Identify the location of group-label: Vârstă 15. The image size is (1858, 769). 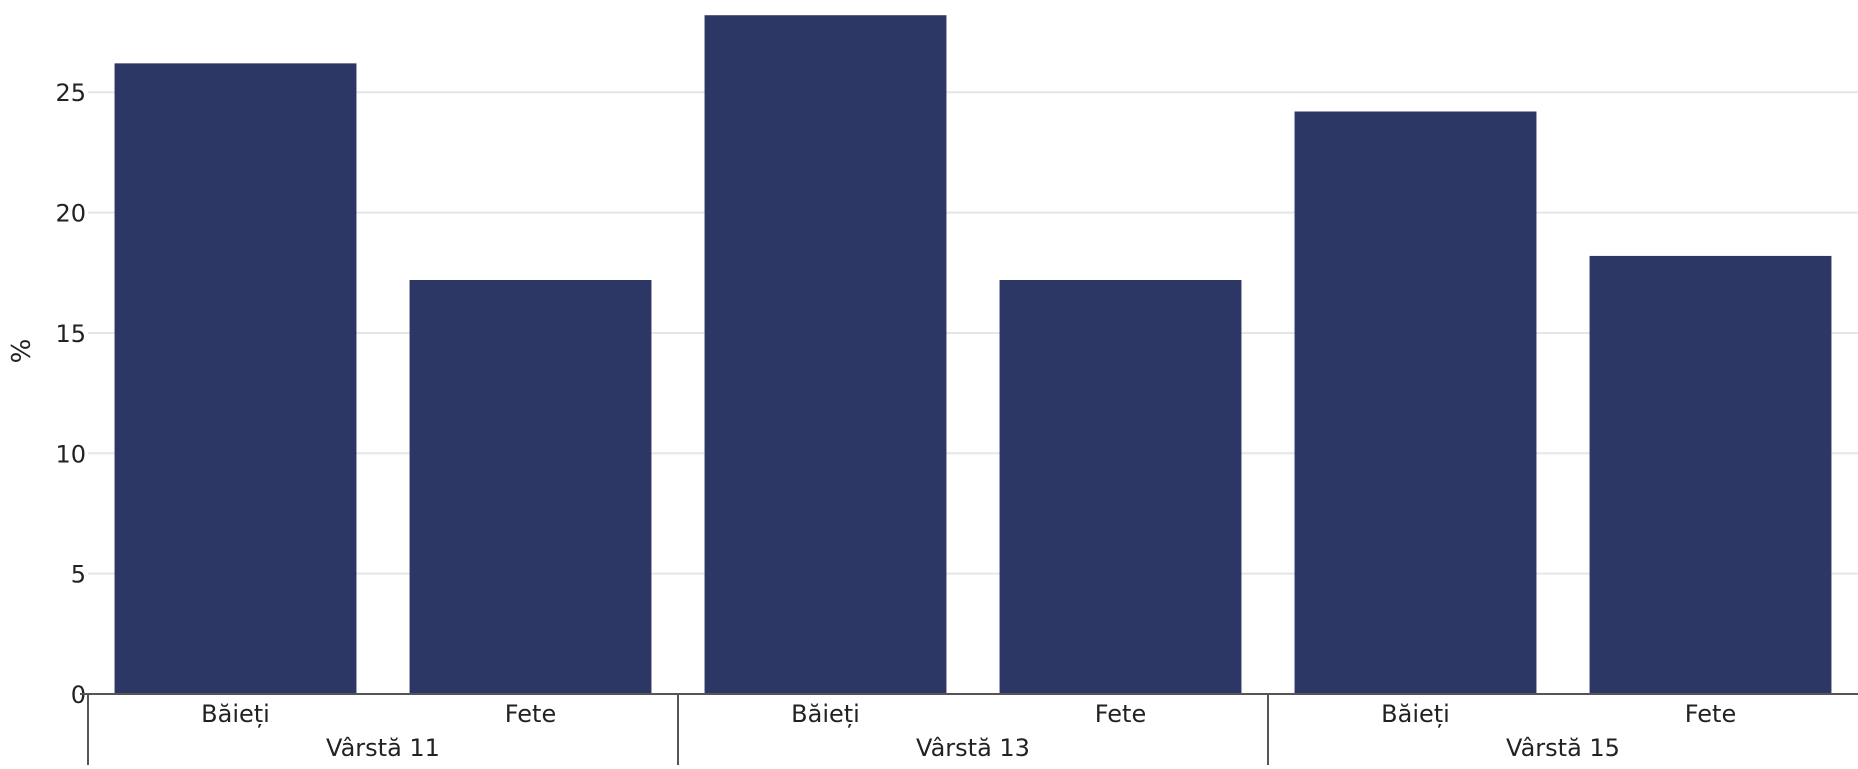
(1563, 748).